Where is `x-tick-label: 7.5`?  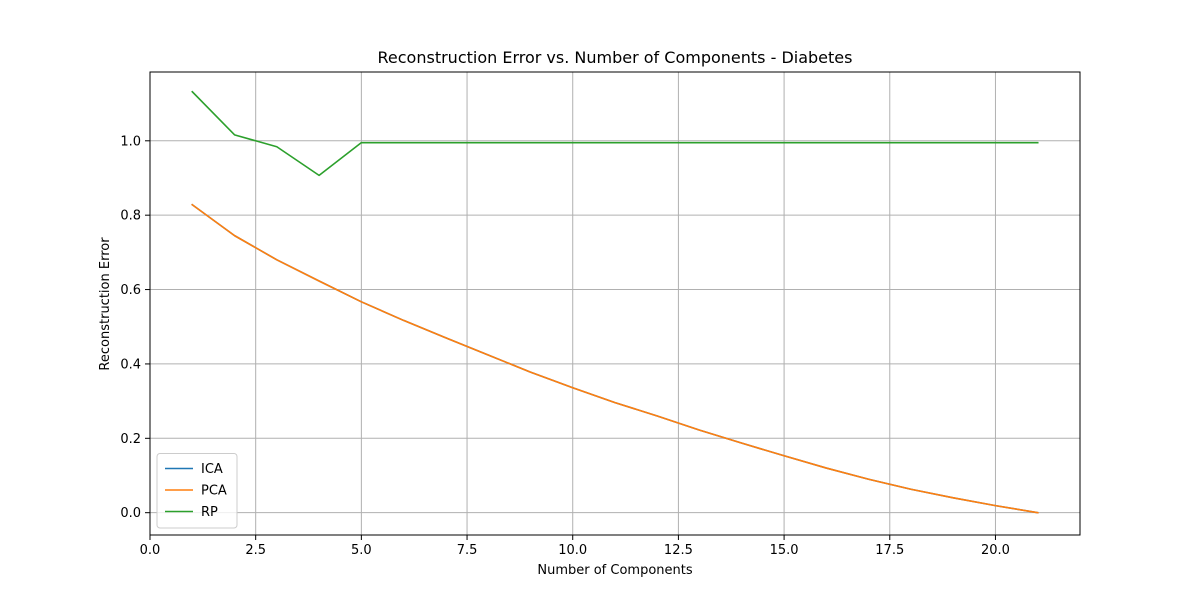 x-tick-label: 7.5 is located at coordinates (467, 550).